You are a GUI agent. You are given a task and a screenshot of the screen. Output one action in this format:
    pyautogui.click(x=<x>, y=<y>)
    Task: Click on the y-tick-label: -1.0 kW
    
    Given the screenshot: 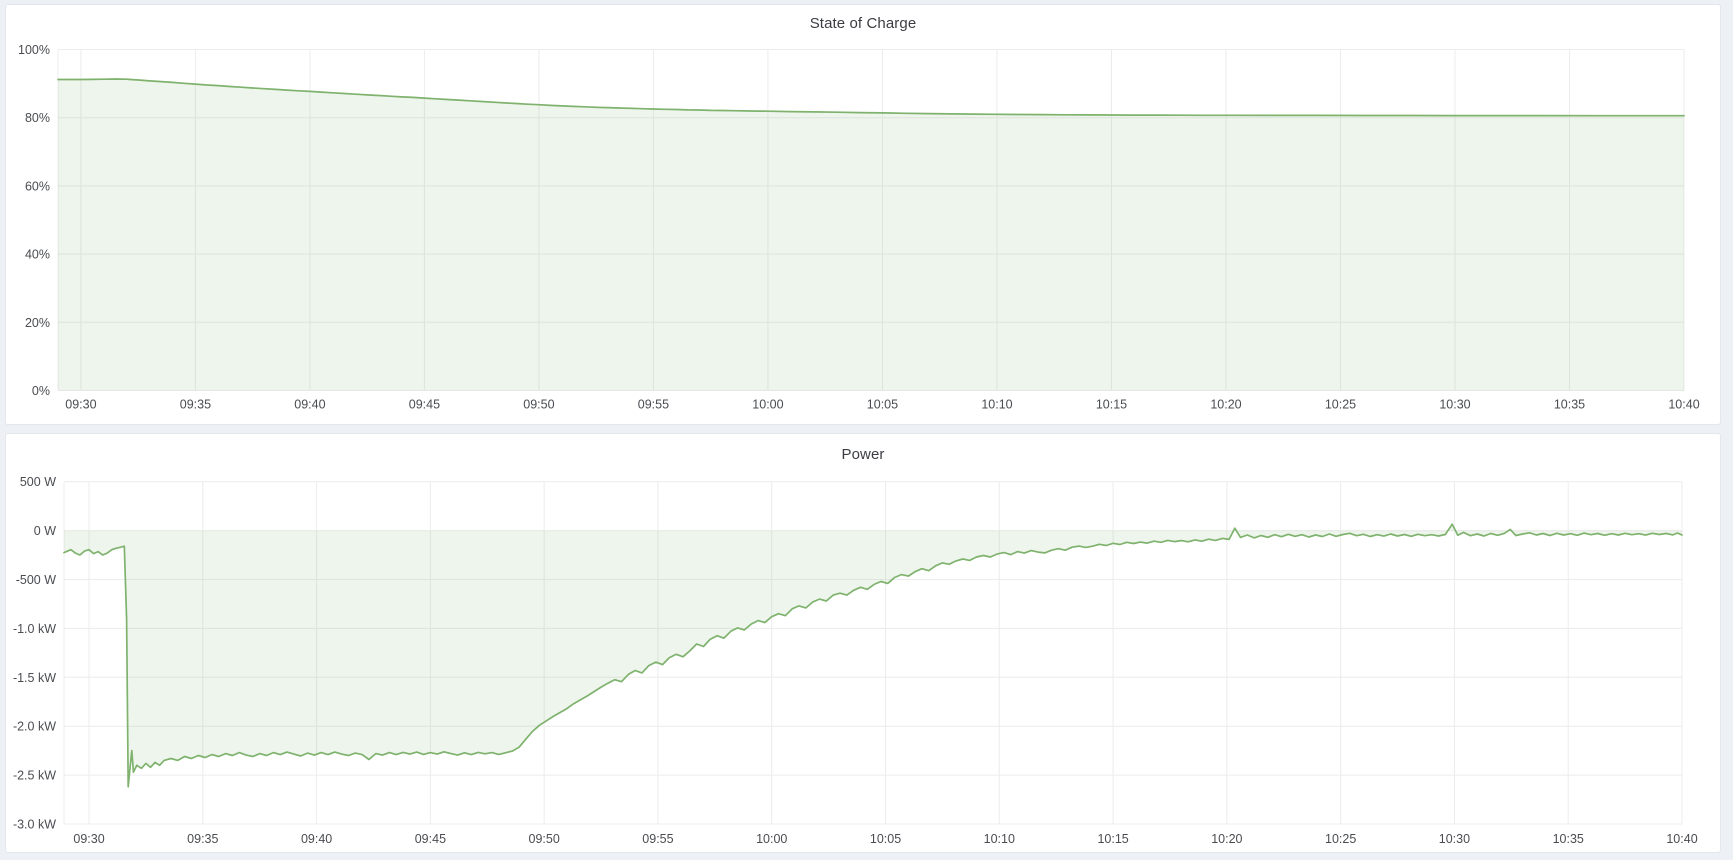 What is the action you would take?
    pyautogui.click(x=34, y=629)
    